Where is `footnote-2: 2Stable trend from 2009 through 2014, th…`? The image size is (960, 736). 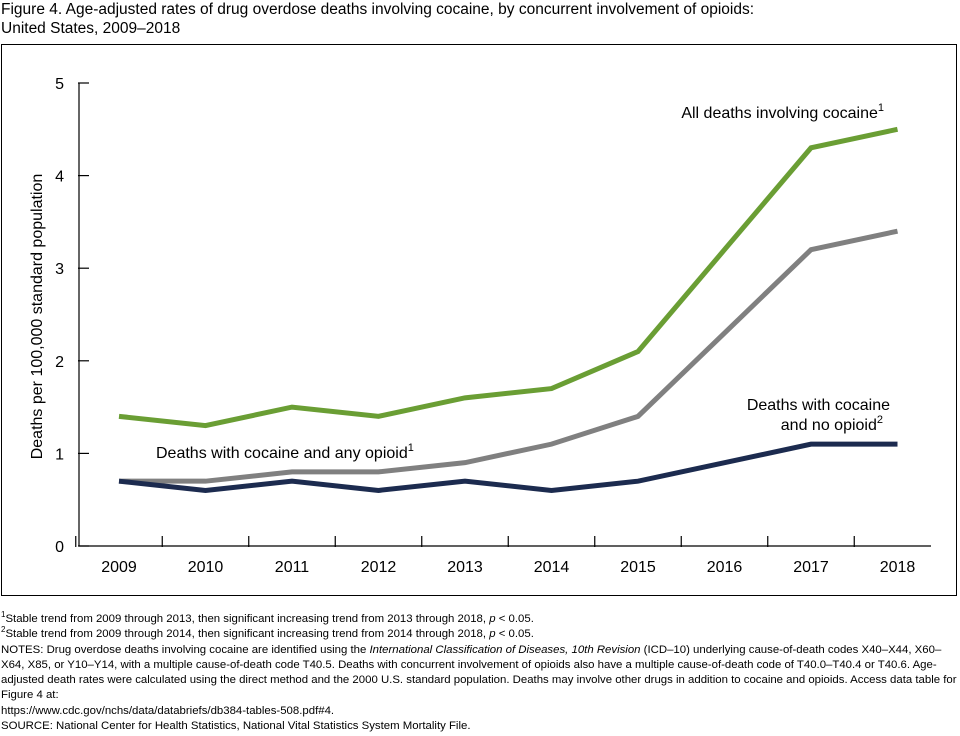 footnote-2: 2Stable trend from 2009 through 2014, th… is located at coordinates (267, 633).